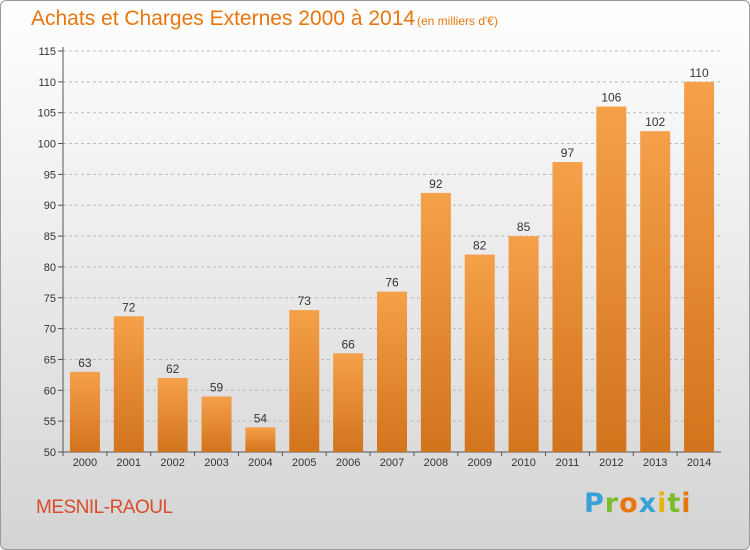  I want to click on bar-2011, so click(567, 307).